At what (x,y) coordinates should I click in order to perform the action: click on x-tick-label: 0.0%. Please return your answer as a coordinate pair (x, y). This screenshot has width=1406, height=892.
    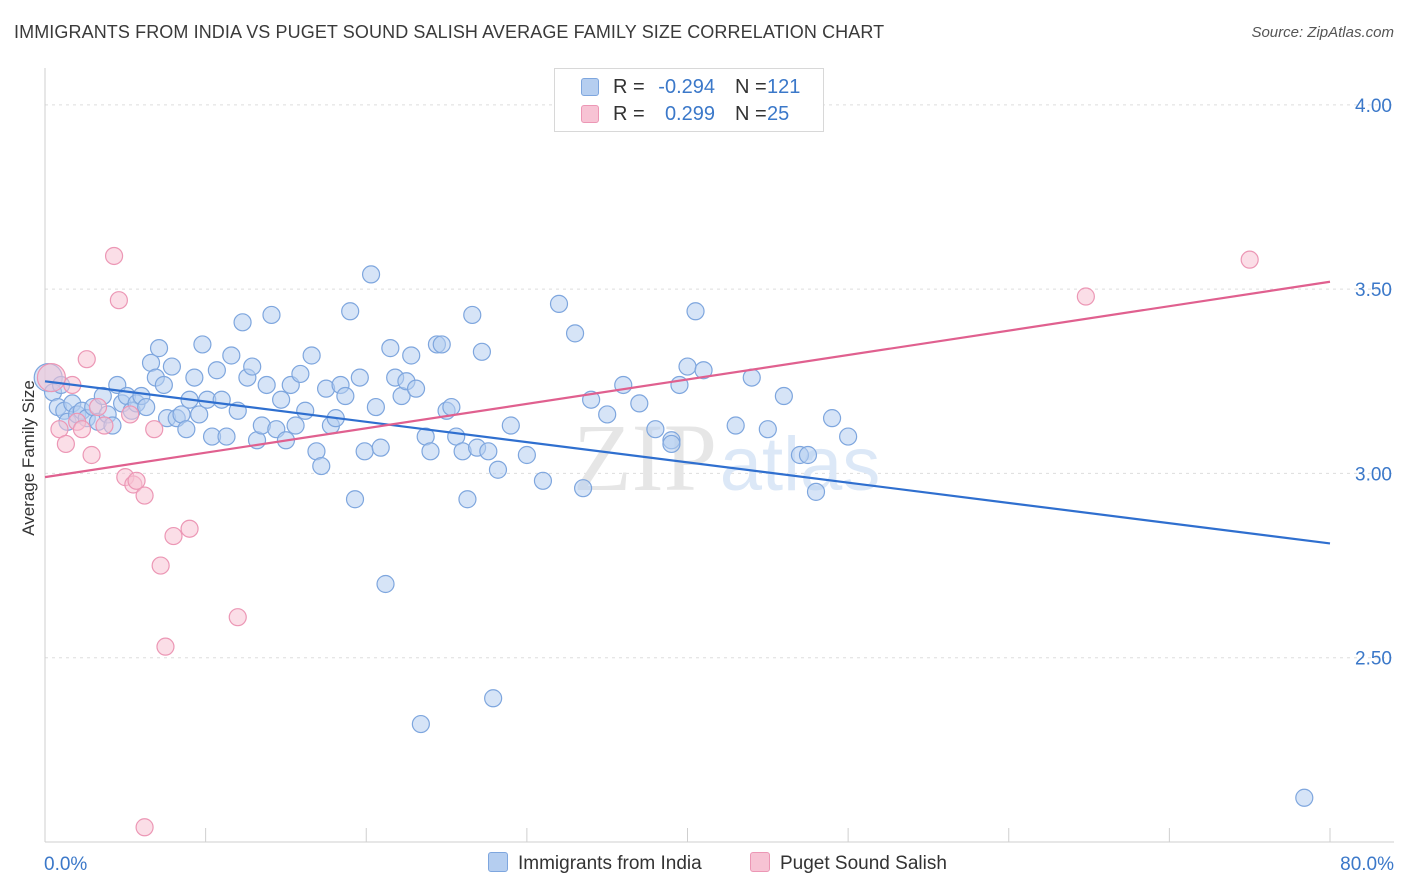
    Looking at the image, I should click on (65, 864).